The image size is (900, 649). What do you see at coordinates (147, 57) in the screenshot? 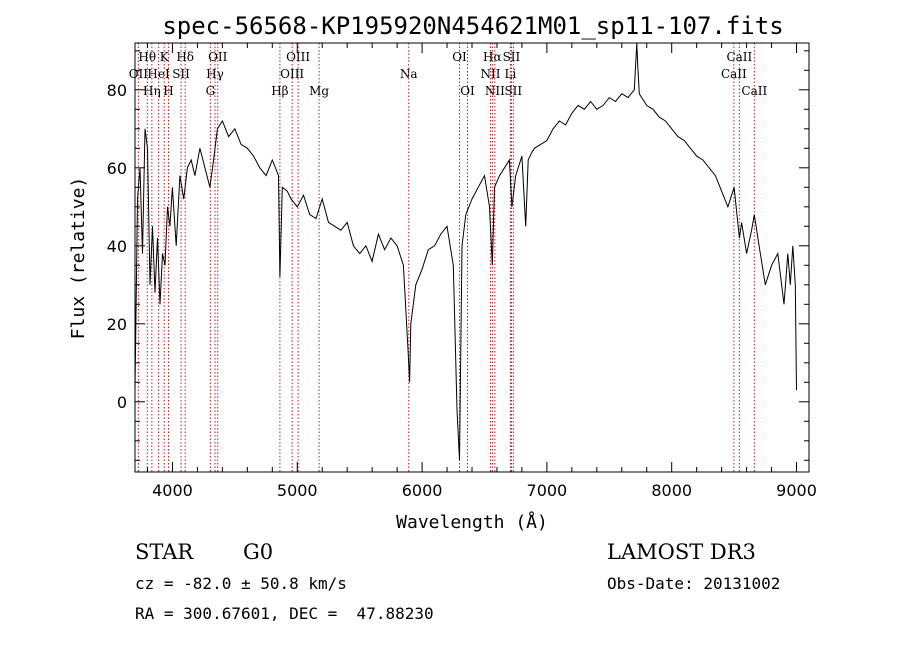
I see `spectral-line-label: Hθ` at bounding box center [147, 57].